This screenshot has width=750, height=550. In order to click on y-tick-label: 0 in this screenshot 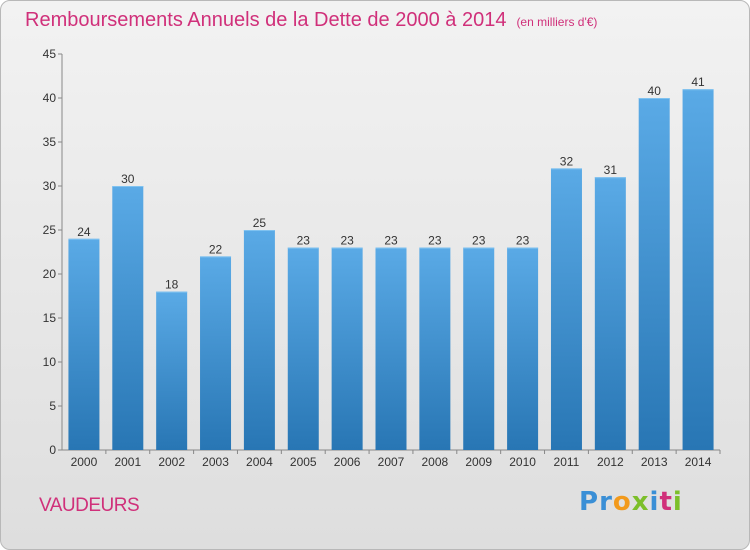, I will do `click(52, 450)`.